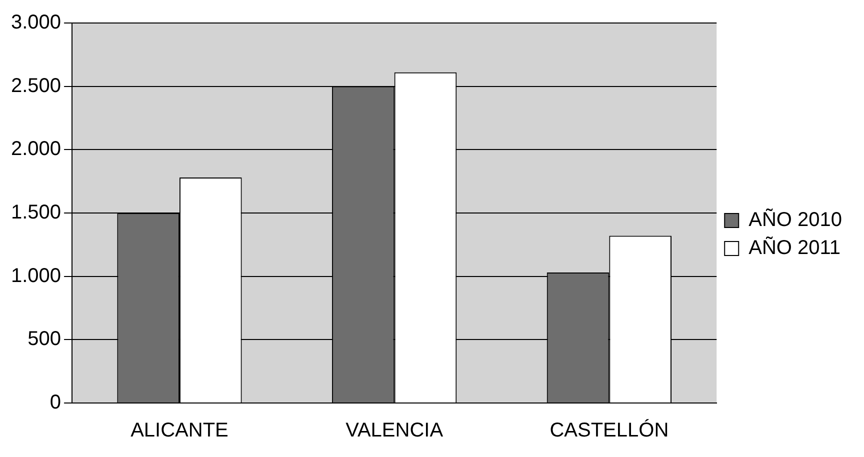 The height and width of the screenshot is (457, 864). I want to click on y-tick-label: 2.000, so click(36, 149).